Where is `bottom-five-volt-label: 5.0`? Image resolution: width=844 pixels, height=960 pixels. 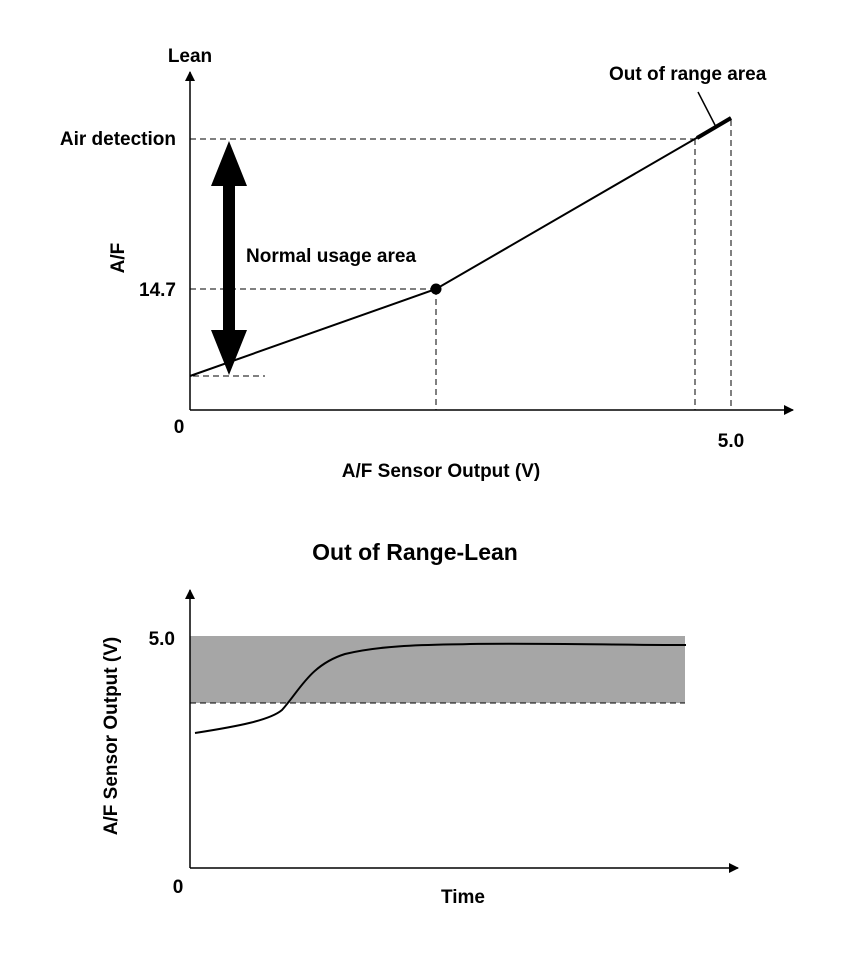 bottom-five-volt-label: 5.0 is located at coordinates (162, 639).